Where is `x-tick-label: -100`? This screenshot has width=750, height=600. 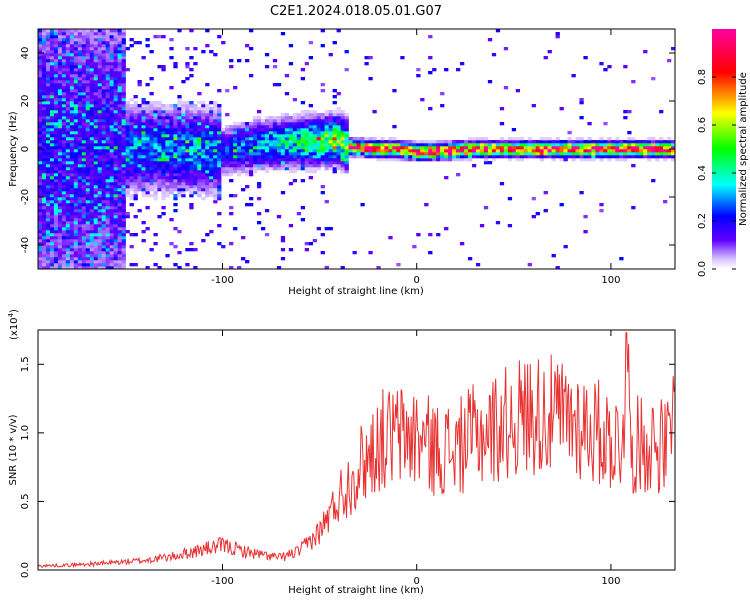
x-tick-label: -100 is located at coordinates (222, 280).